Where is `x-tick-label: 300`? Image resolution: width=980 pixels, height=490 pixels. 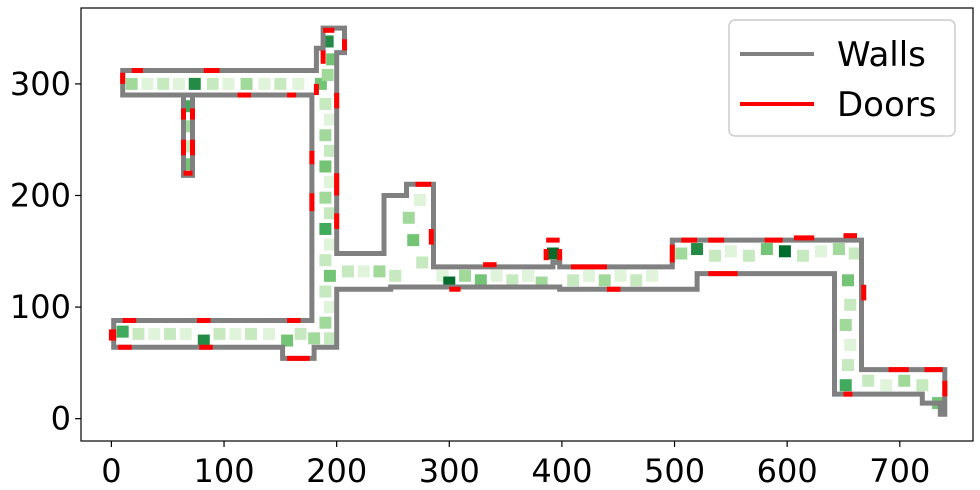
x-tick-label: 300 is located at coordinates (449, 471).